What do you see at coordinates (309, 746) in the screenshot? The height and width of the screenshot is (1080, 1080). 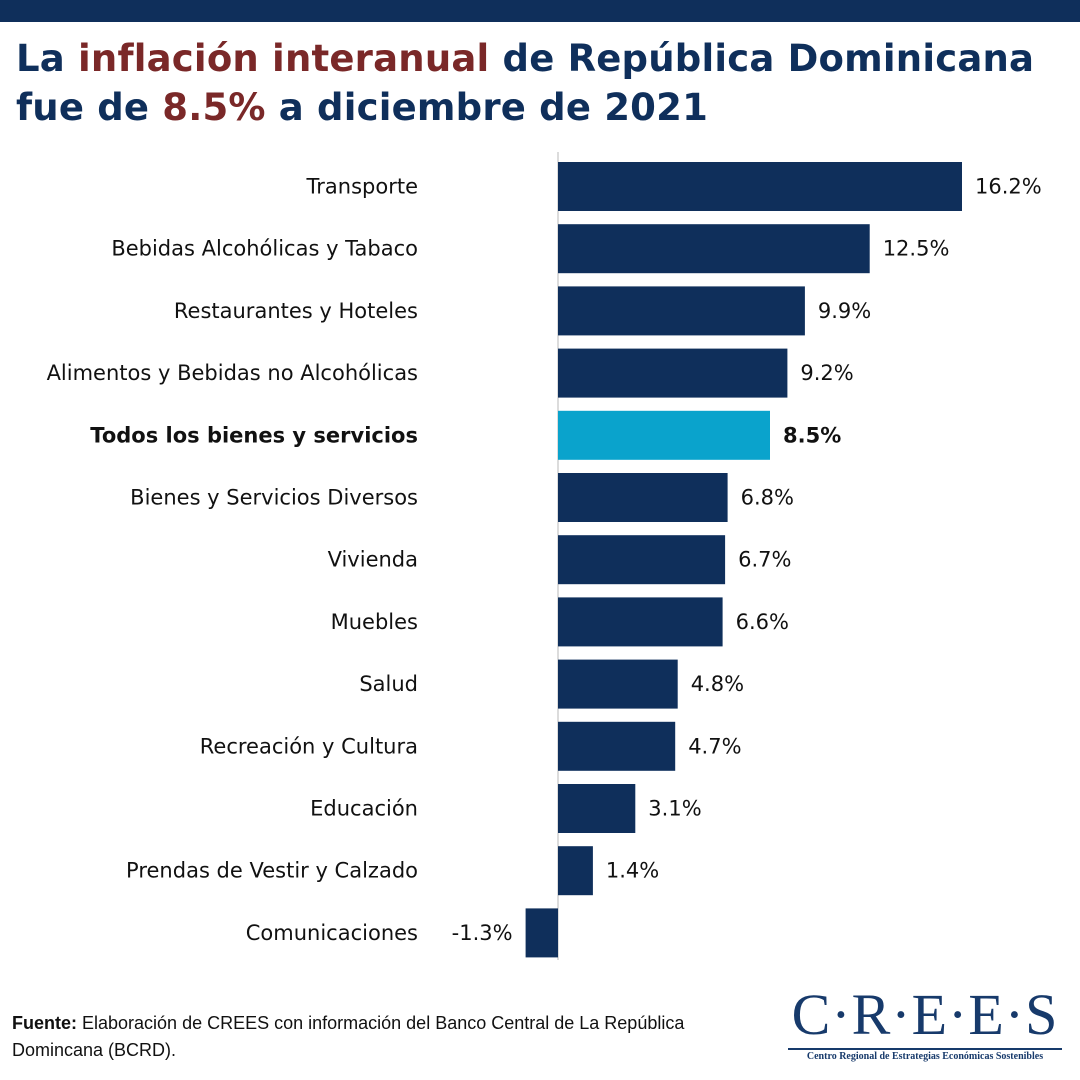 I see `category-label: Recreación y Cultura` at bounding box center [309, 746].